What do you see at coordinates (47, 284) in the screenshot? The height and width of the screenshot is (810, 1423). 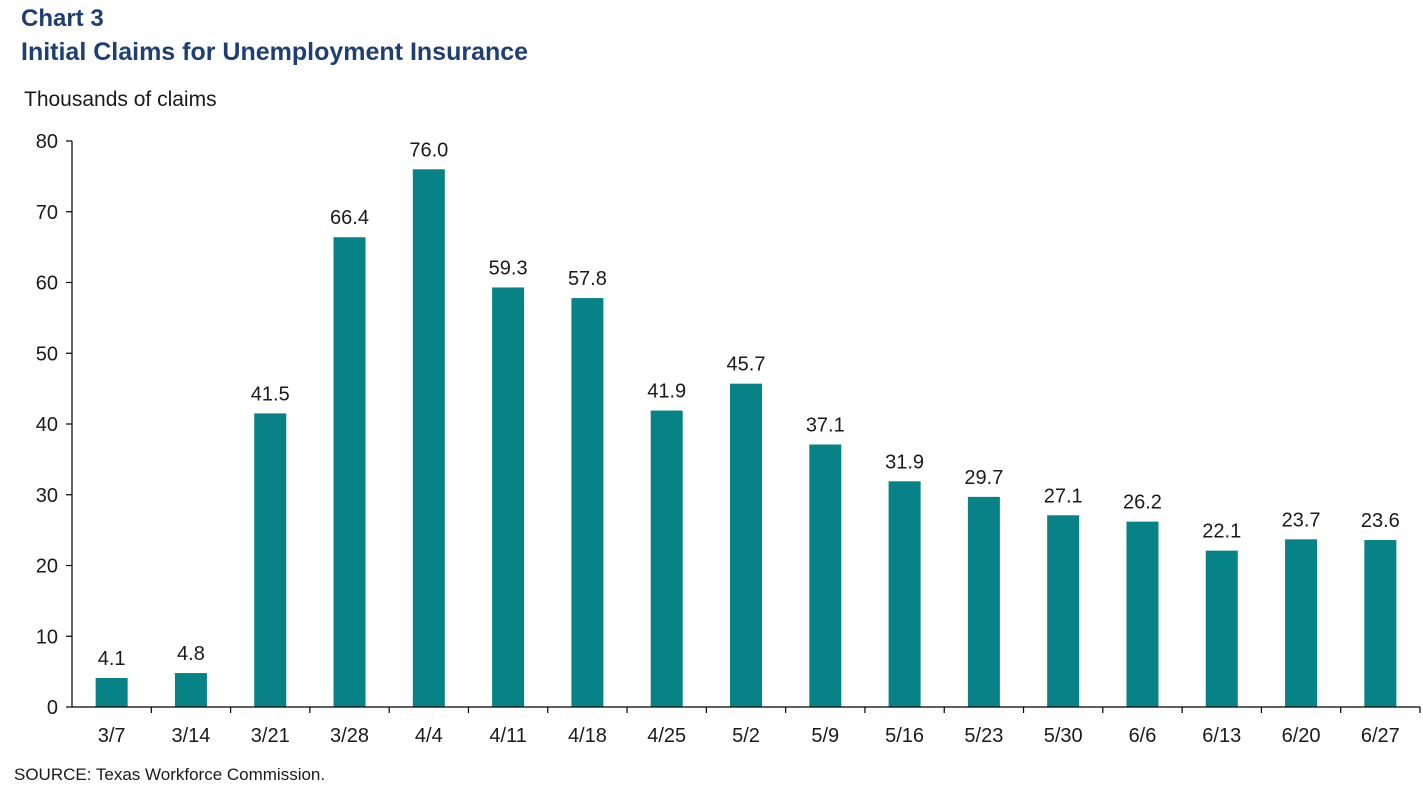 I see `y-tick-label: 60` at bounding box center [47, 284].